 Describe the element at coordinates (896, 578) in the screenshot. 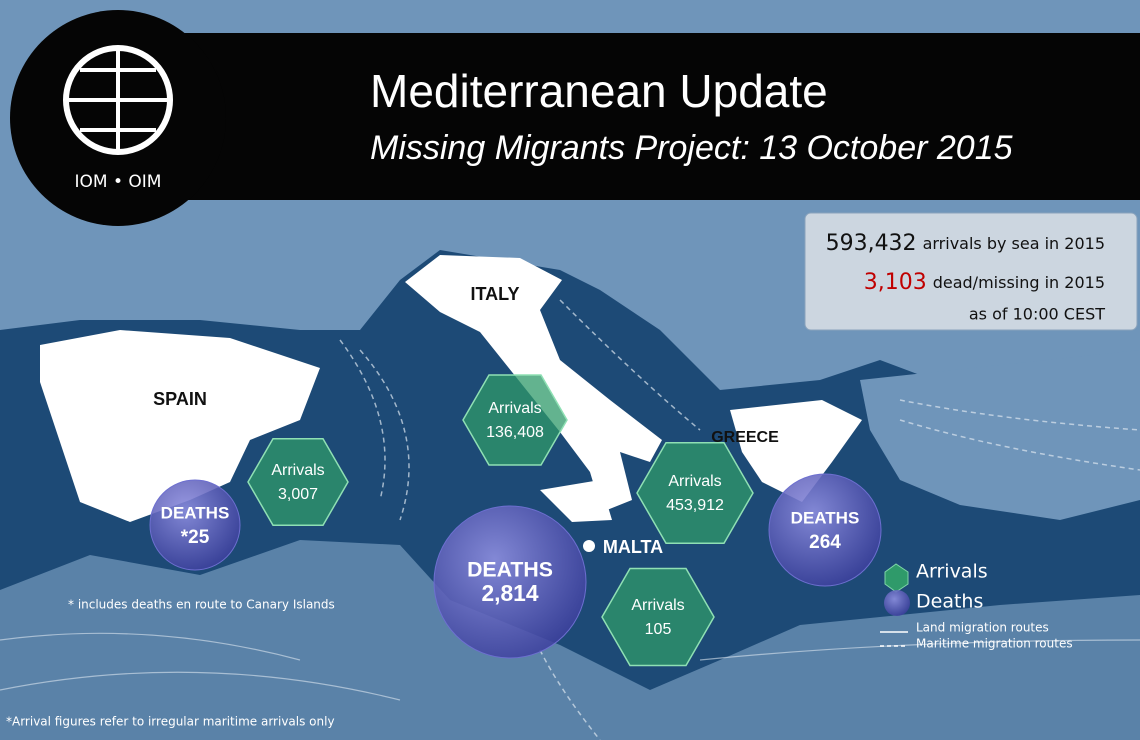

I see `legend-arrivals-icon` at that location.